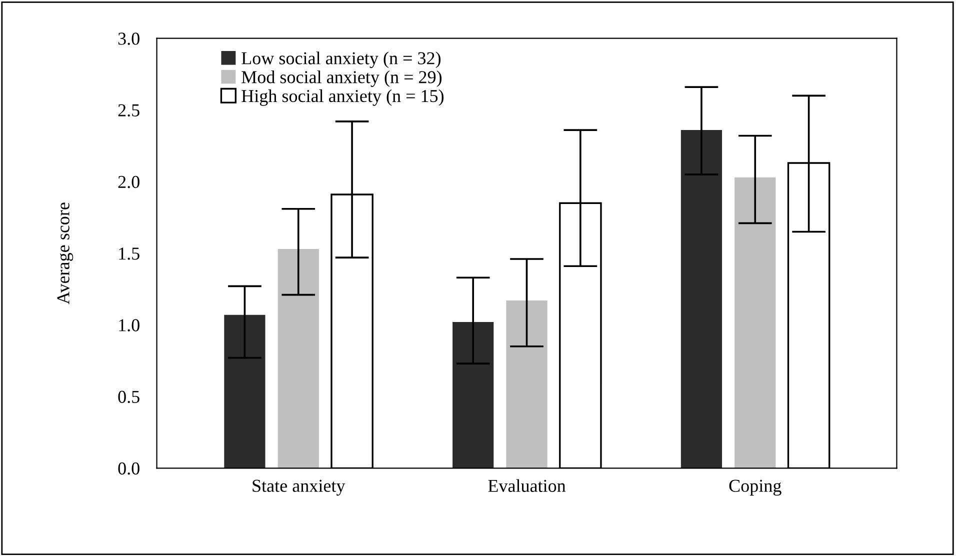 Image resolution: width=956 pixels, height=556 pixels. Describe the element at coordinates (129, 254) in the screenshot. I see `y-tick-label: 1.5` at that location.